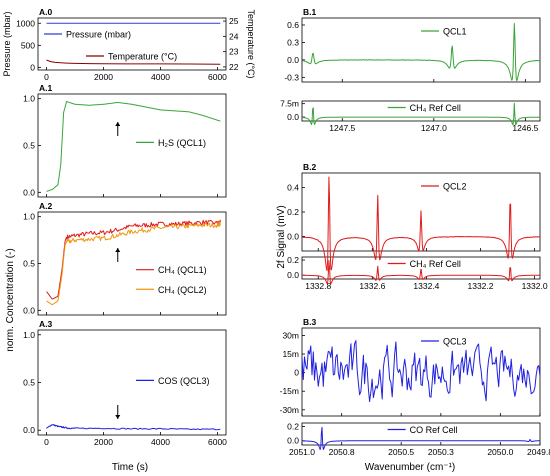 This screenshot has height=476, width=550. I want to click on right-ylabel: 2f Signal (mV), so click(281, 236).